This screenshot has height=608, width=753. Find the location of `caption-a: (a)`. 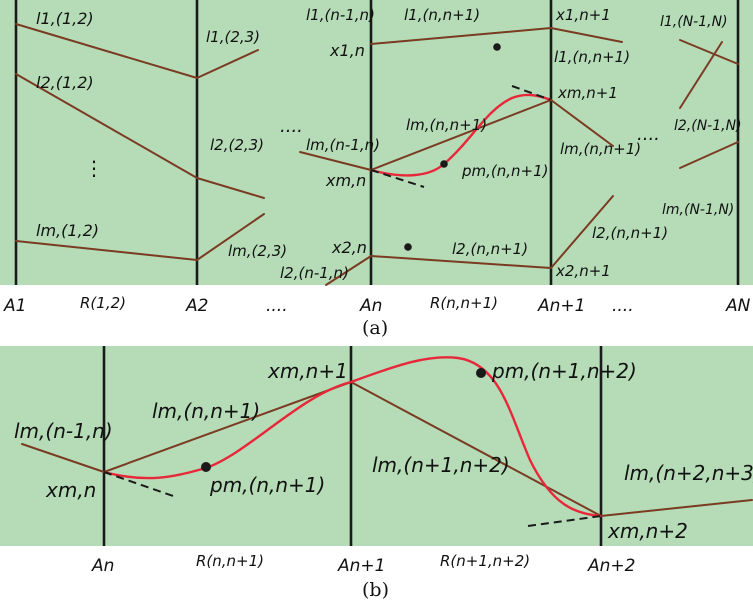

caption-a: (a) is located at coordinates (375, 328).